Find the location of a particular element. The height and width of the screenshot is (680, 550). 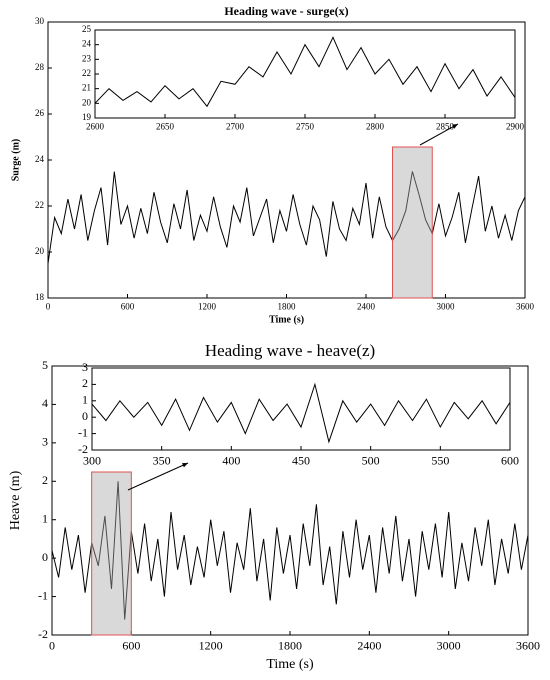

y-tick-label: 18 is located at coordinates (40, 297).